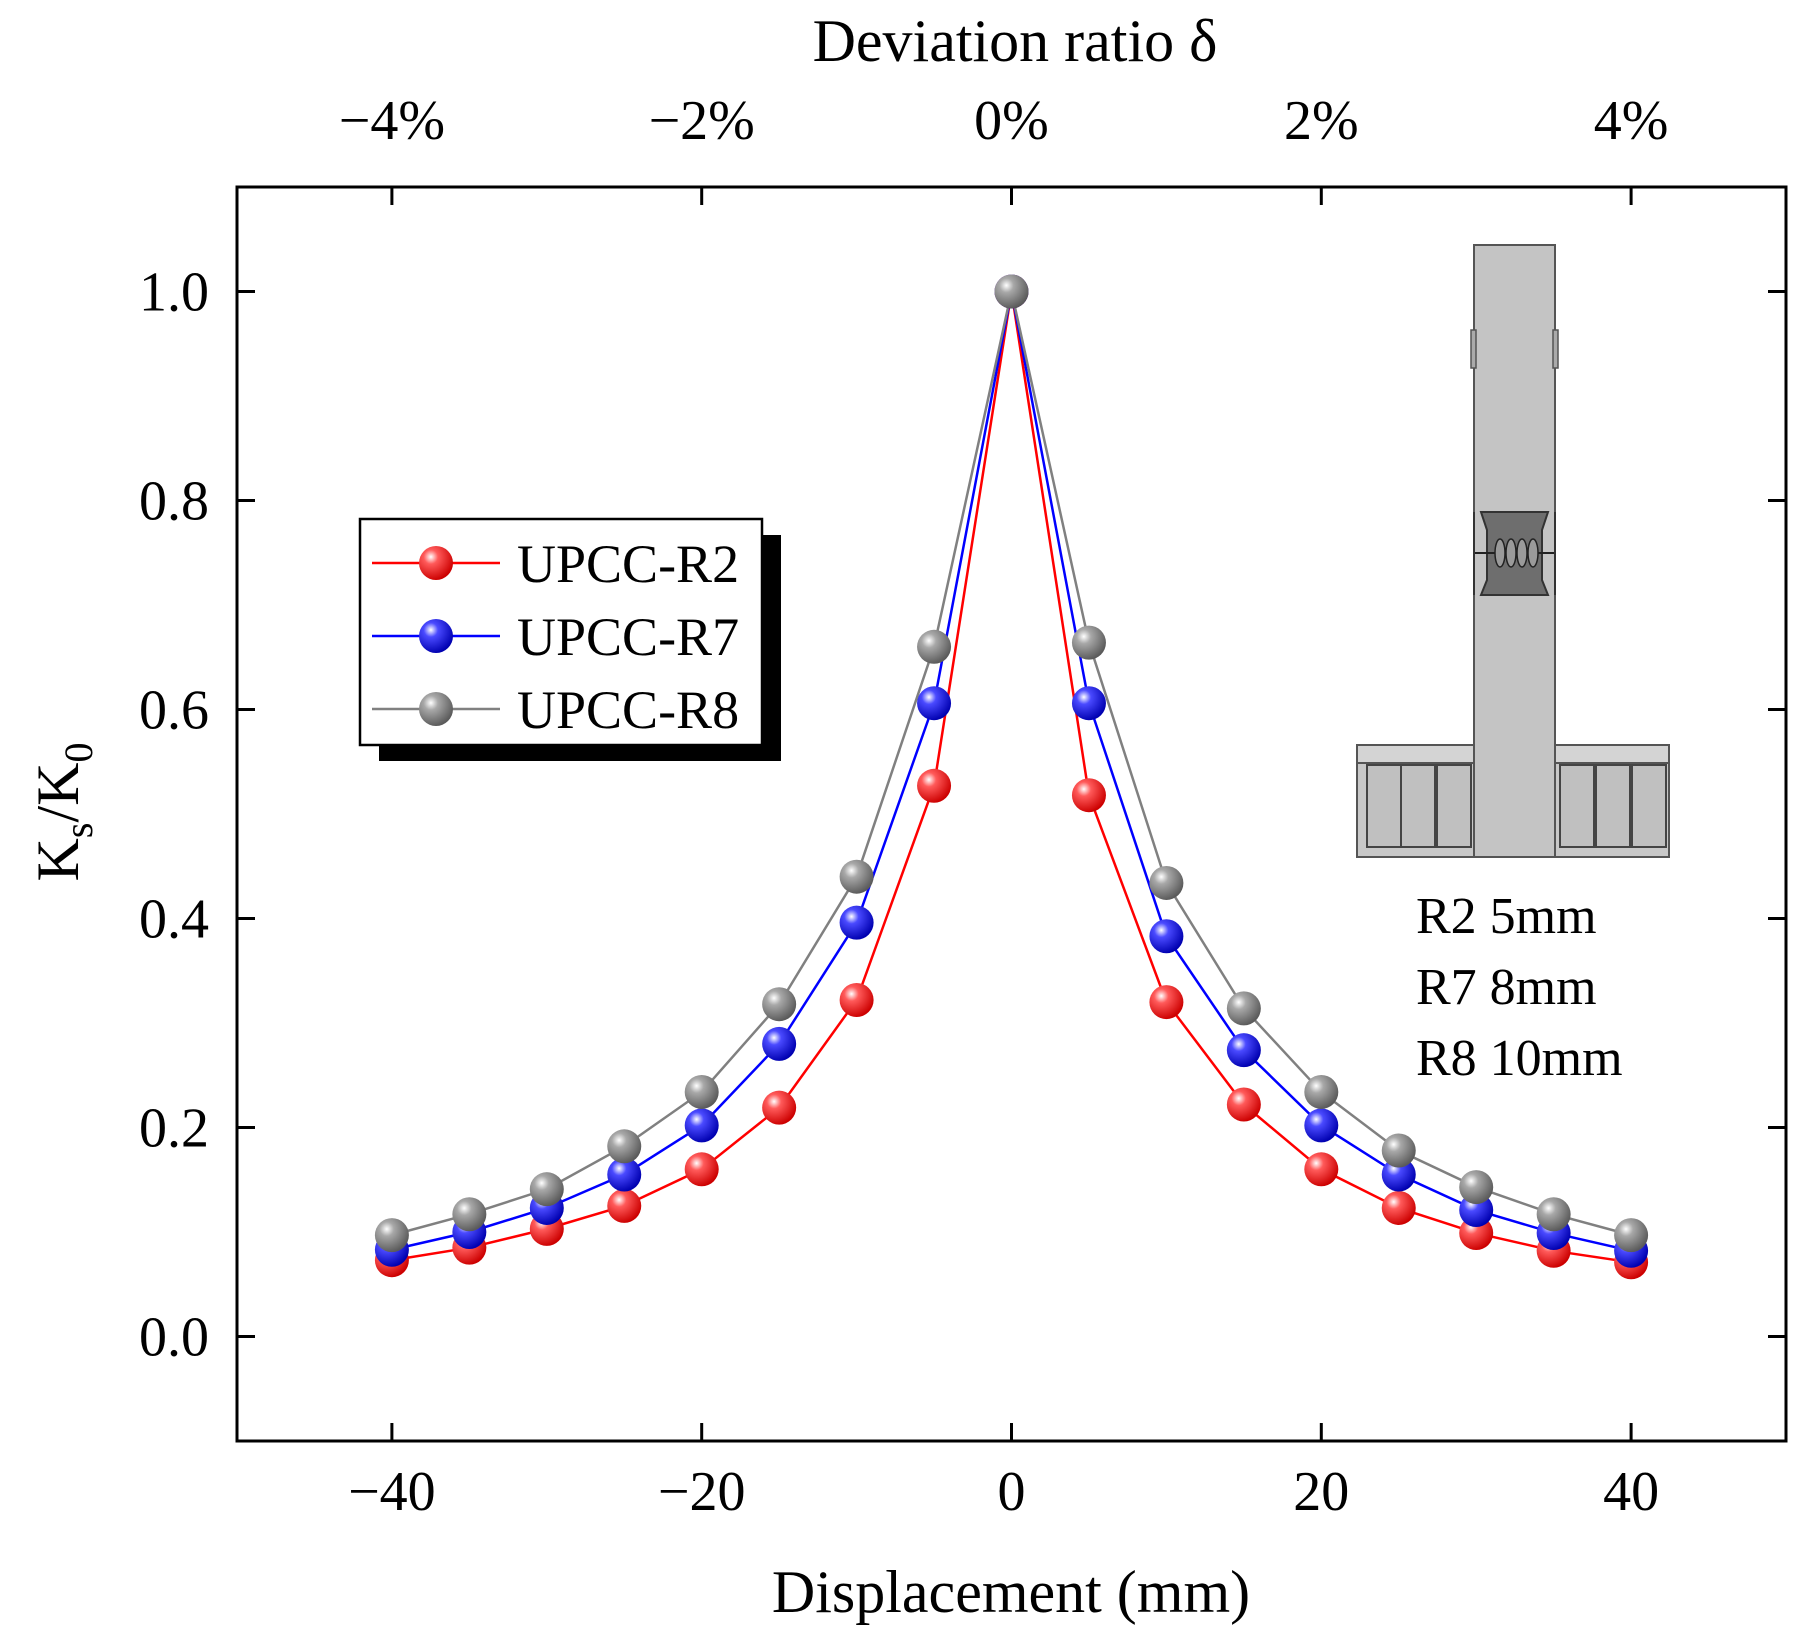 This screenshot has width=1805, height=1641. I want to click on x-tick-label: −40, so click(392, 1492).